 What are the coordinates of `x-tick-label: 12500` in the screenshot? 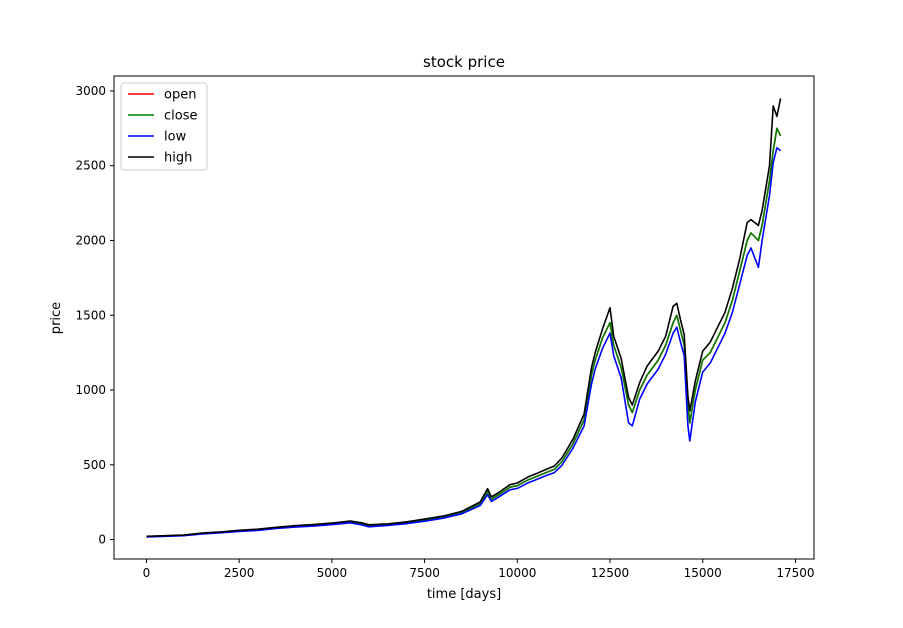 It's located at (610, 573).